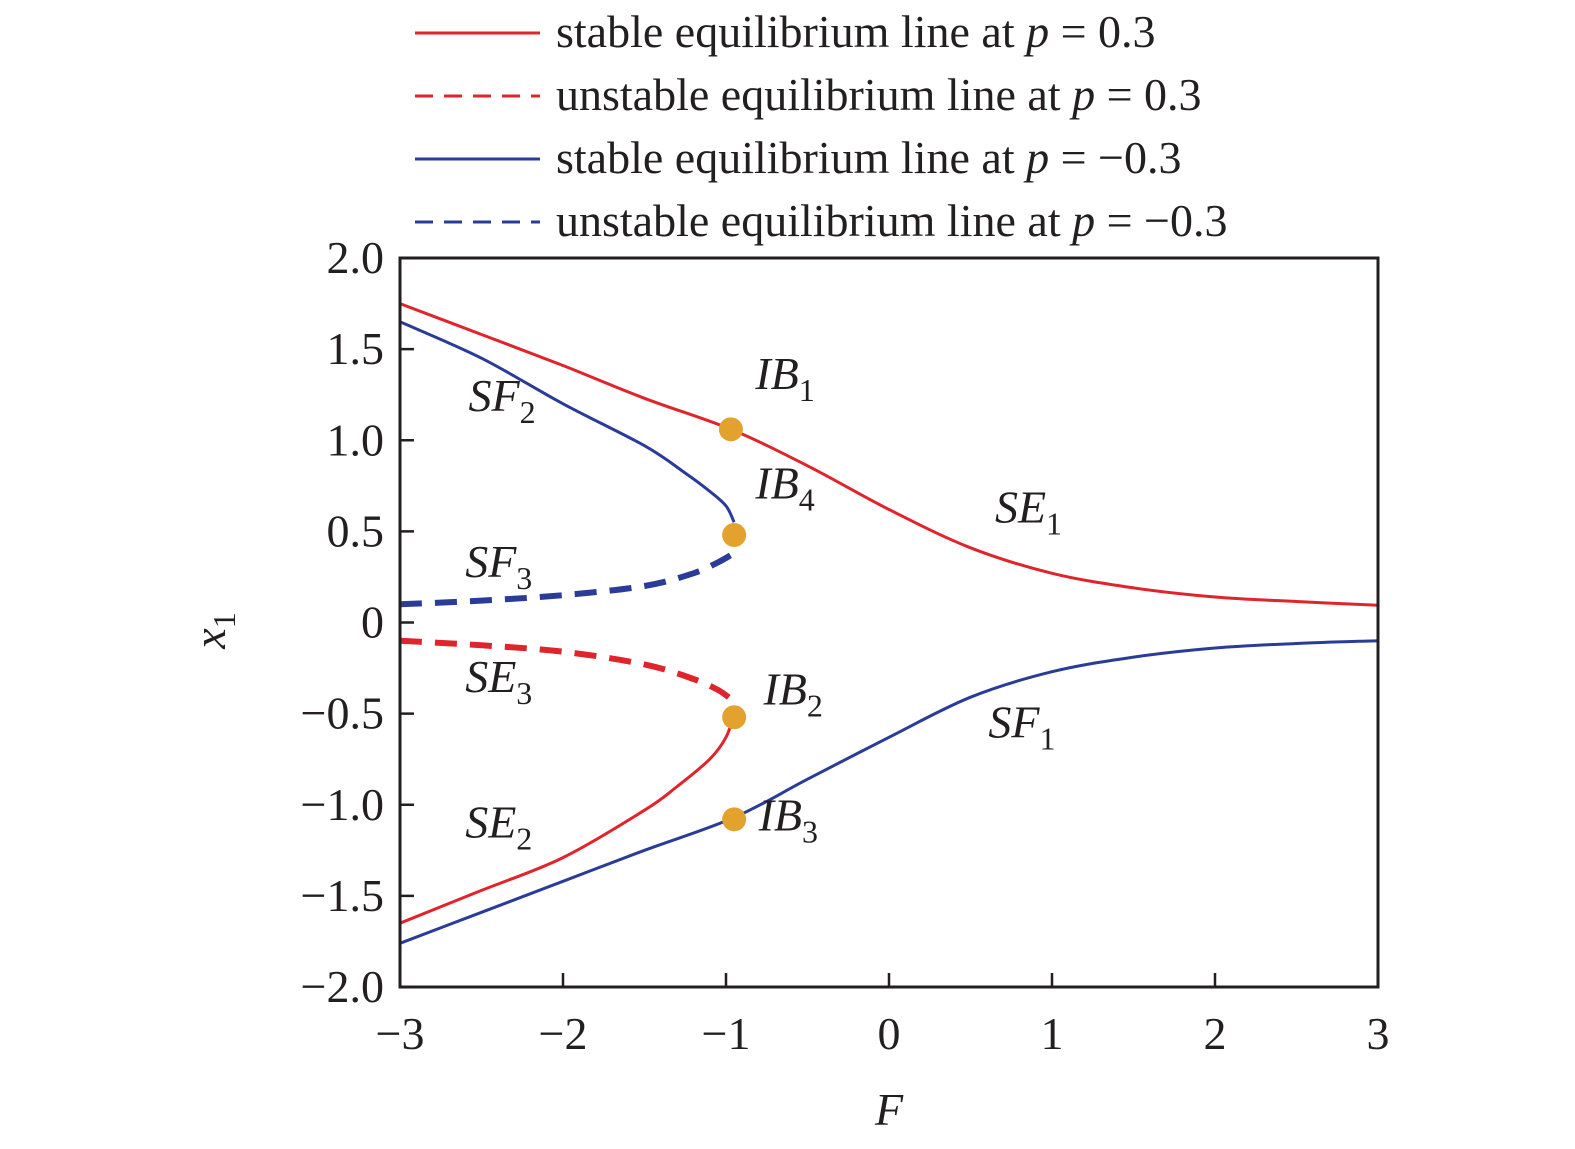 The image size is (1575, 1149). Describe the element at coordinates (784, 378) in the screenshot. I see `point-label-ib1: IB1` at that location.